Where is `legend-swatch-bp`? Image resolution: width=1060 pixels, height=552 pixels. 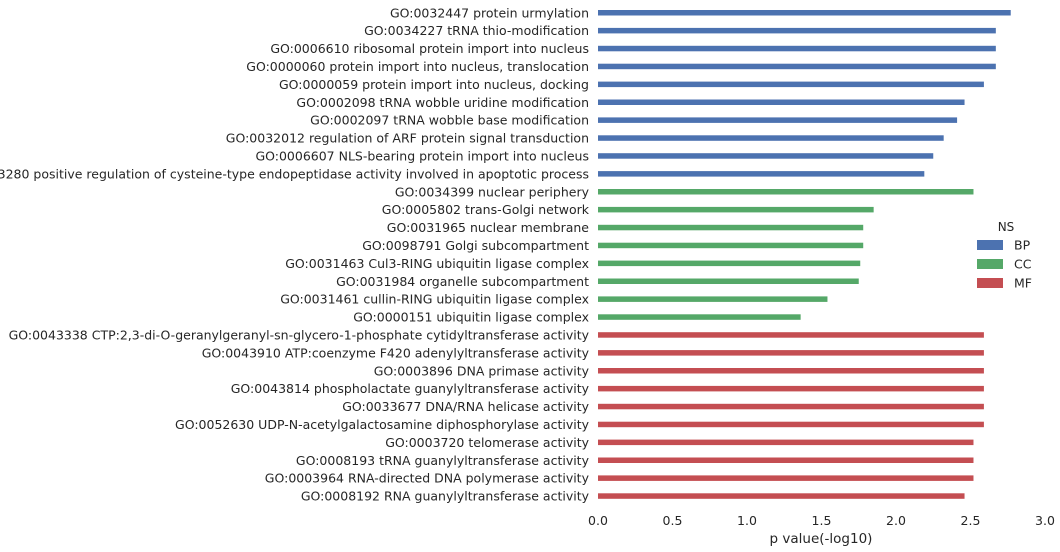
legend-swatch-bp is located at coordinates (990, 245).